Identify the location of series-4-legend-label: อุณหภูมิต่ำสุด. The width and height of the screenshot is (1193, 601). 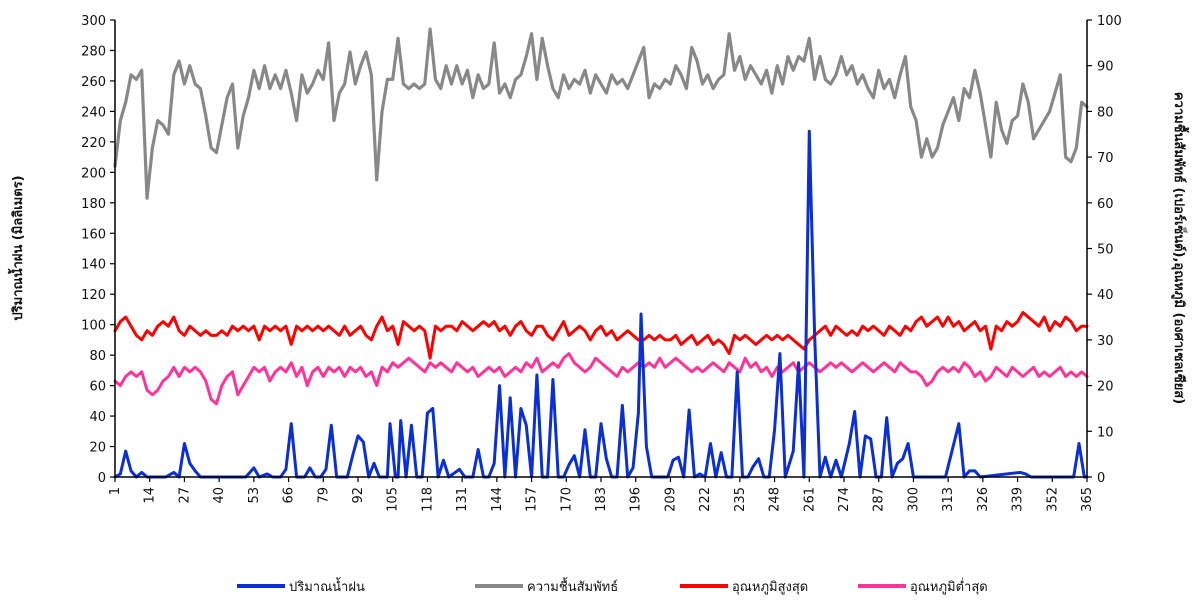
(949, 586).